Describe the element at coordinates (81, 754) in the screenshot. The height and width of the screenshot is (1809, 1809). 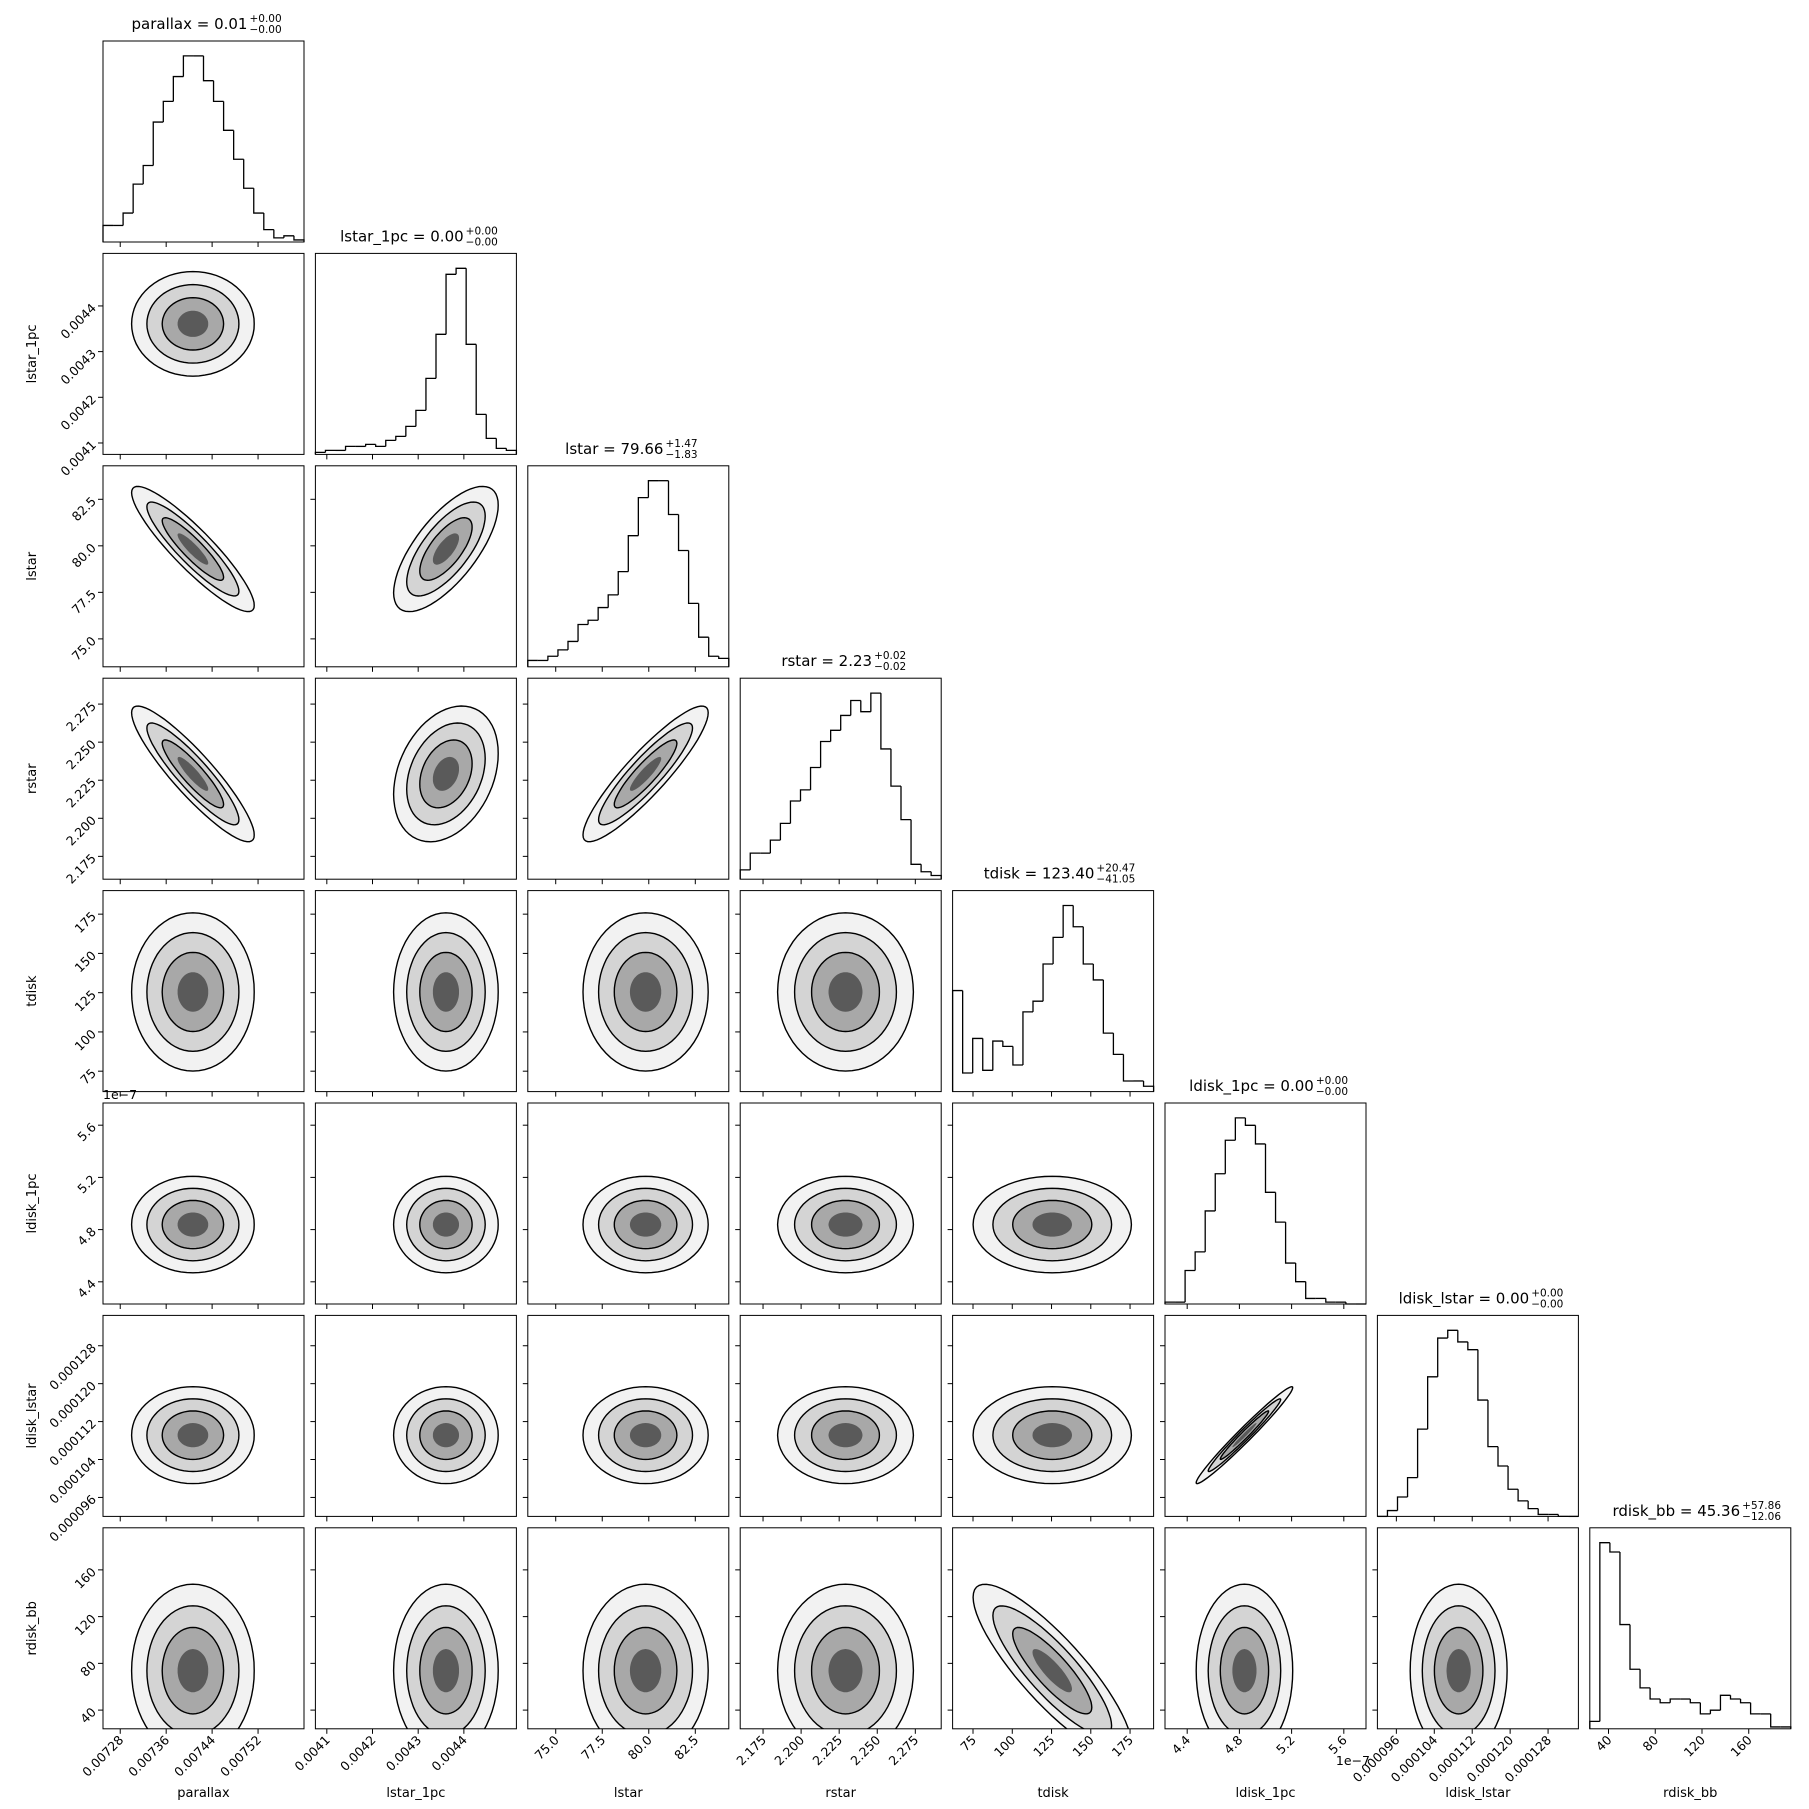
I see `y-tick-label: 2.250` at that location.